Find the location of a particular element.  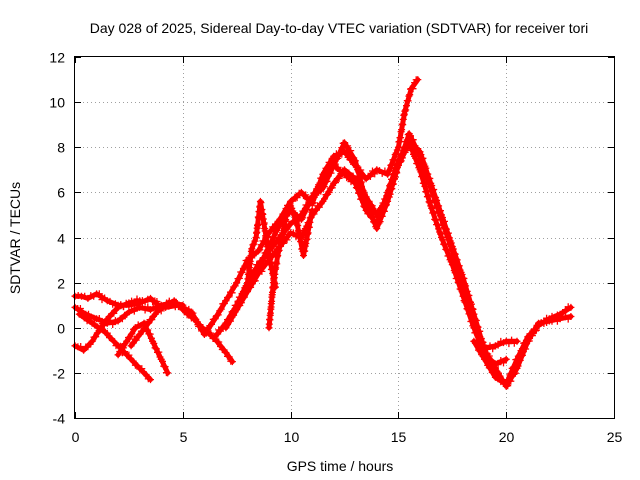

y-axis-label: SDTVAR / TECUs is located at coordinates (15, 238).